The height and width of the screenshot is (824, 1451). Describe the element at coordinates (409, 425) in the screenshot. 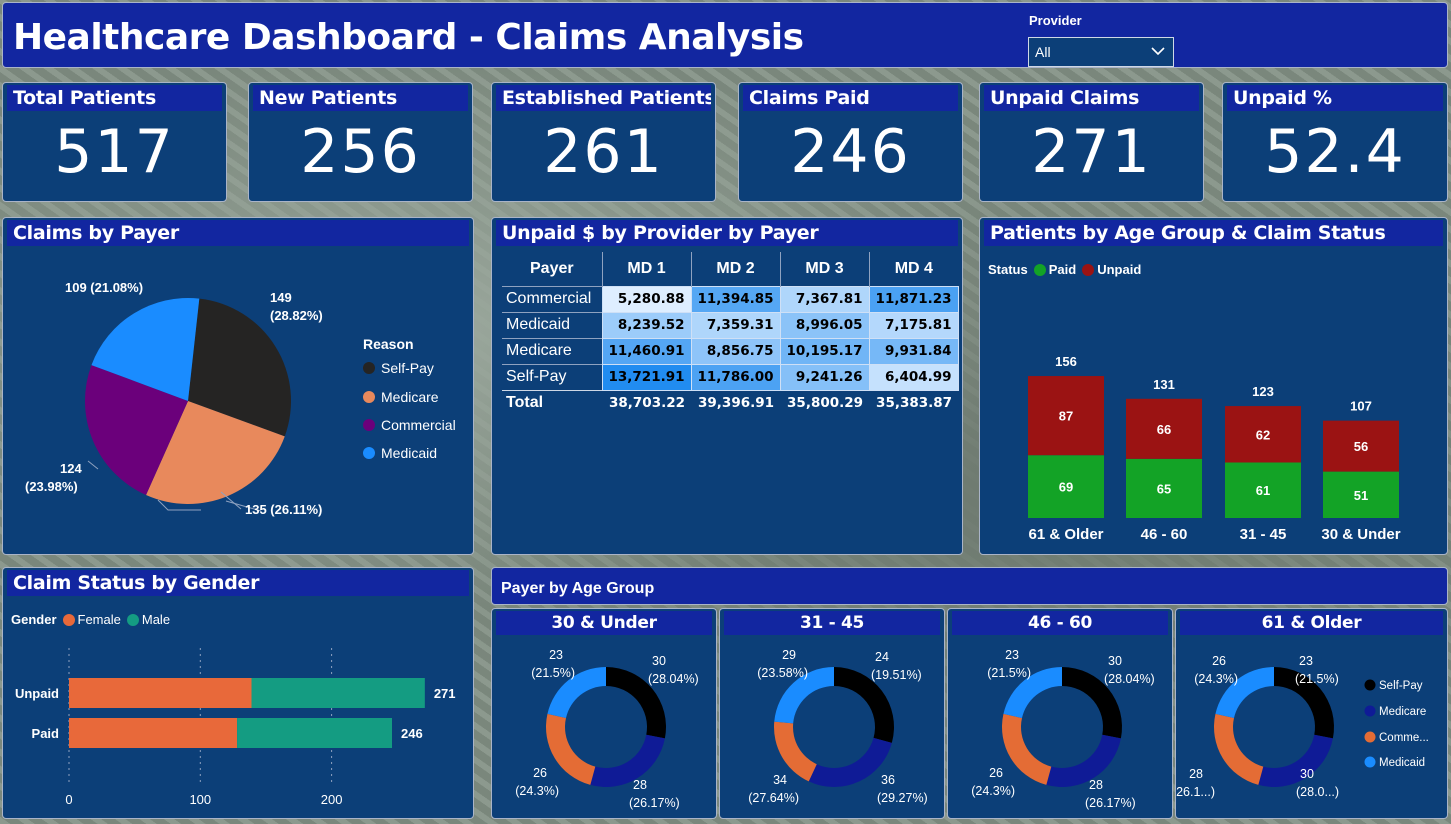

I see `legend-item-commercial: Commercial` at that location.